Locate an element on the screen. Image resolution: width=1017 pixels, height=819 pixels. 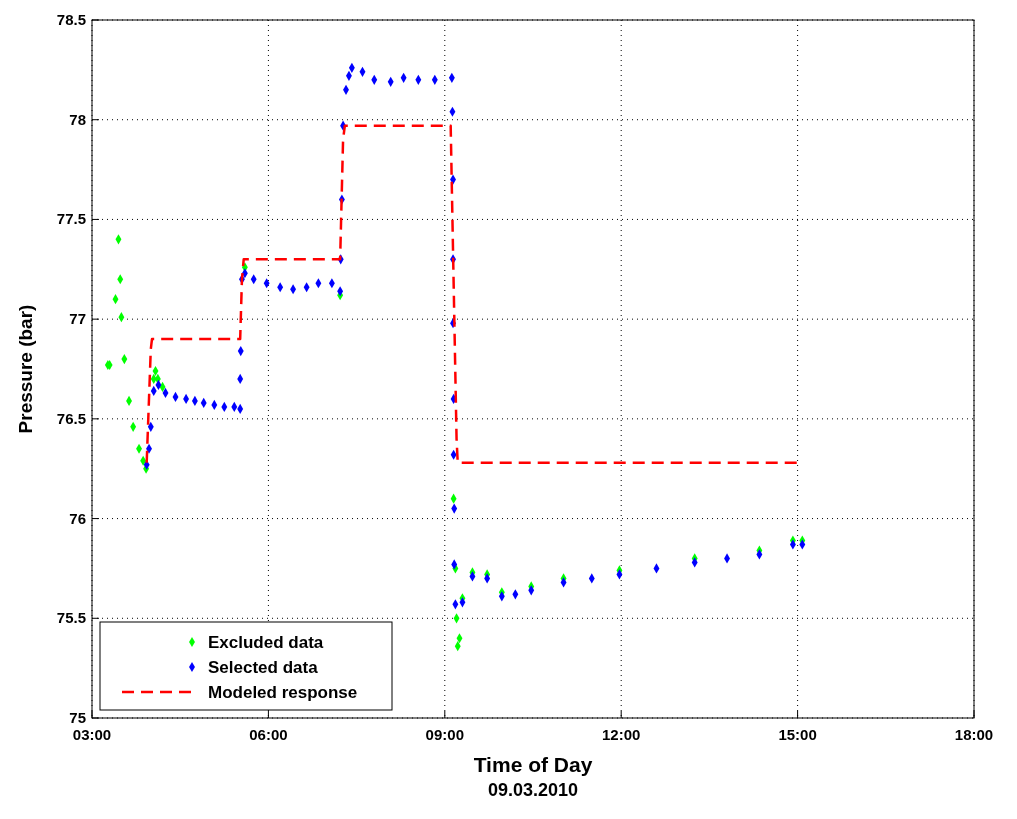
x-tick-label: 06:00 is located at coordinates (268, 734).